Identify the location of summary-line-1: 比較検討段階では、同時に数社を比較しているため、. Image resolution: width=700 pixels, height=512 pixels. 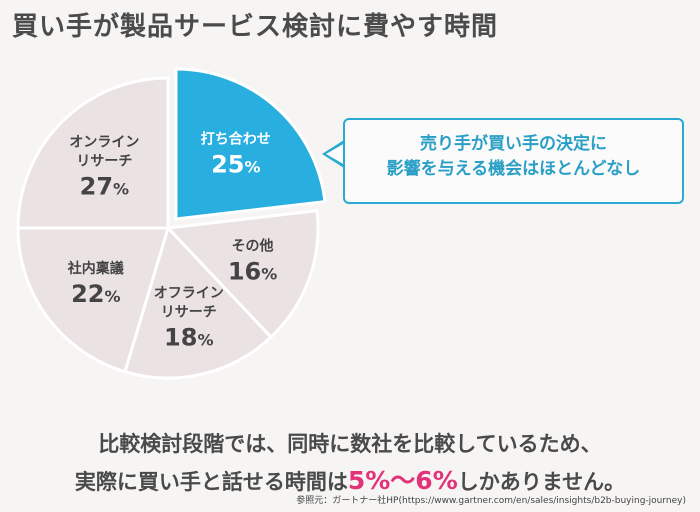
(350, 444).